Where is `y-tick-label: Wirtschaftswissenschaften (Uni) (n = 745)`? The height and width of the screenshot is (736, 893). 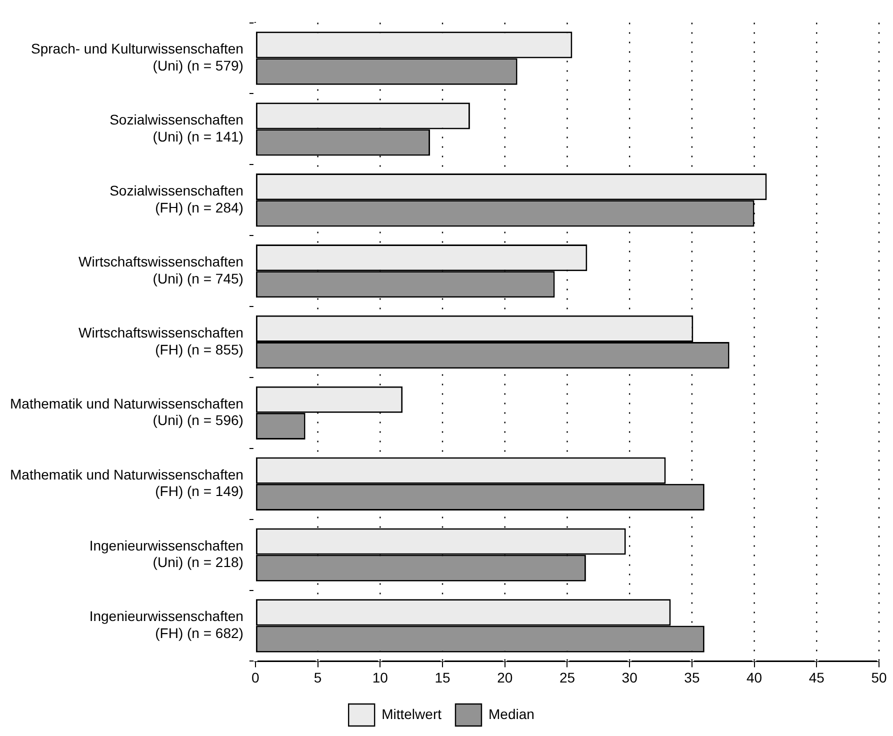
y-tick-label: Wirtschaftswissenschaften (Uni) (n = 745) is located at coordinates (161, 270).